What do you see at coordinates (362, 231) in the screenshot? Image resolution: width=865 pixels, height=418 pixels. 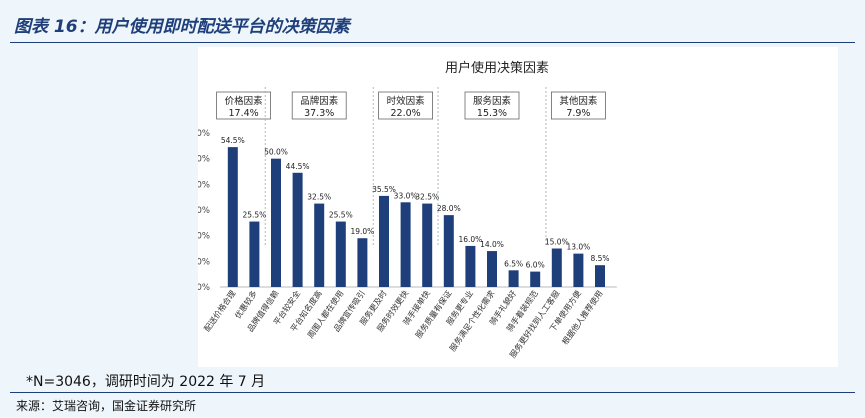 I see `data-label: 19.0%` at bounding box center [362, 231].